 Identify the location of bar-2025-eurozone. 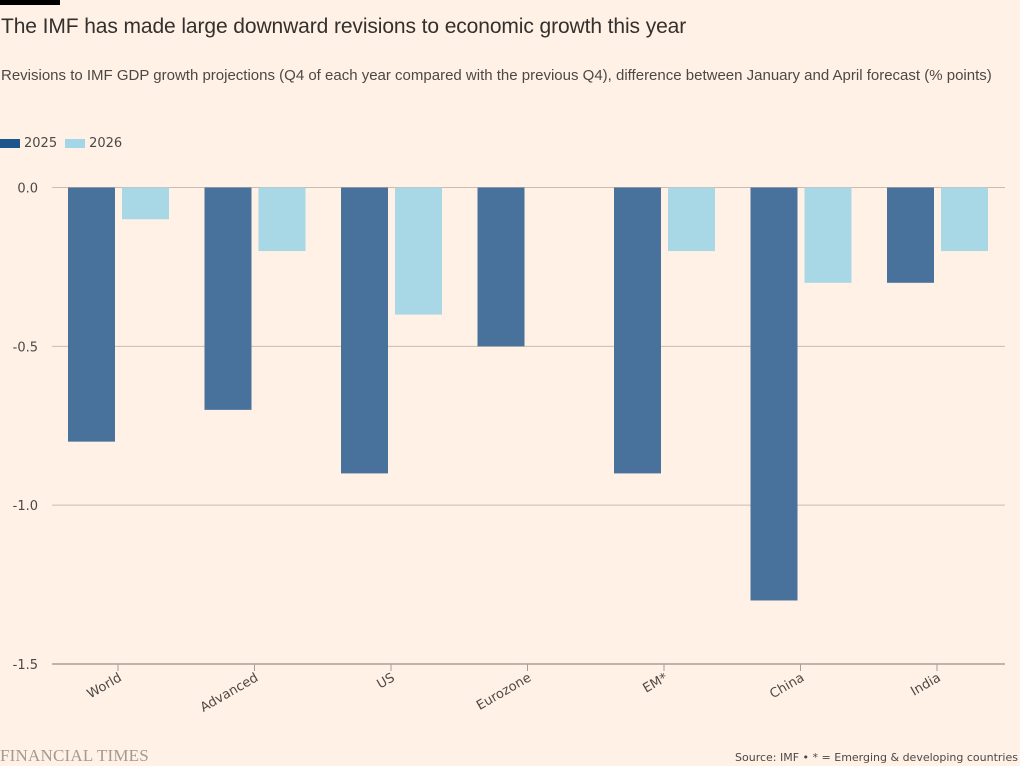
(501, 267).